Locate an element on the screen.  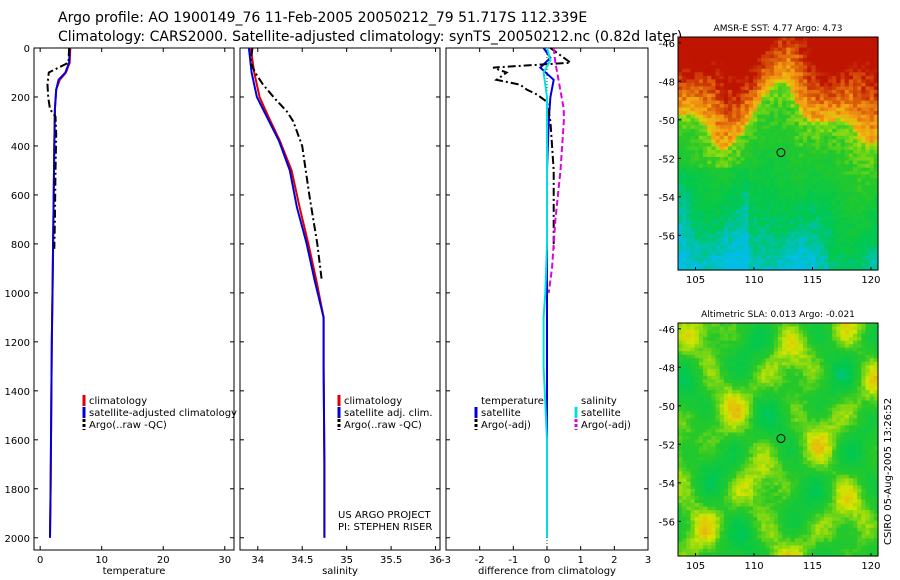
x-tick-label: 35 is located at coordinates (346, 560).